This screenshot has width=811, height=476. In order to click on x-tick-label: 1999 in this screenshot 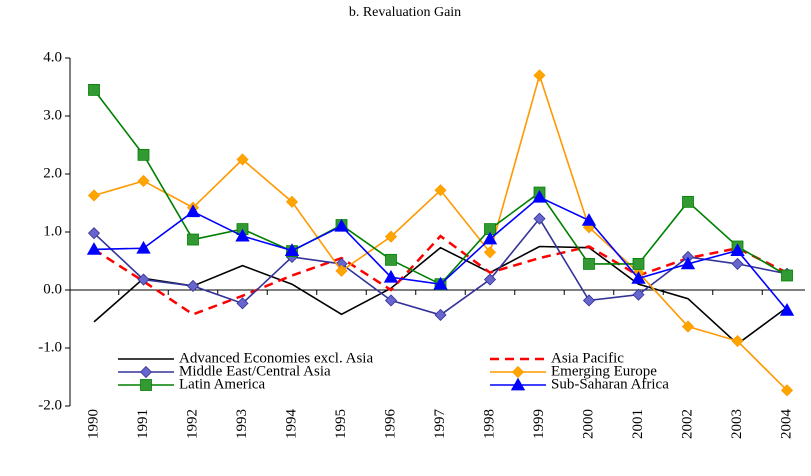, I will do `click(539, 424)`.